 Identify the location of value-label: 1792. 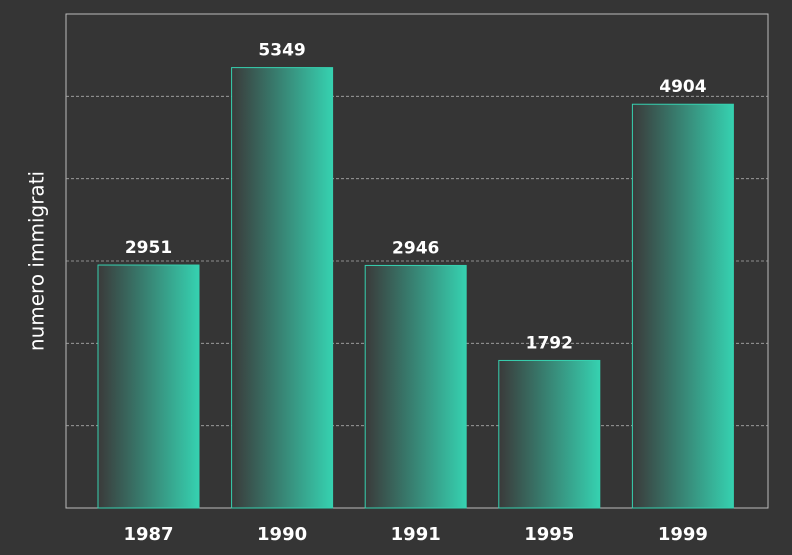
(549, 343).